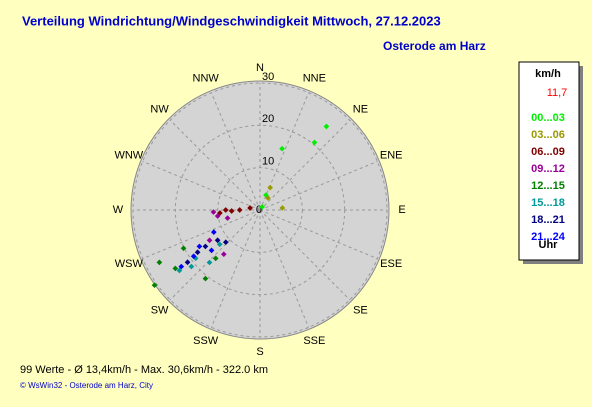 The height and width of the screenshot is (407, 592). I want to click on current-value: 11,7, so click(557, 93).